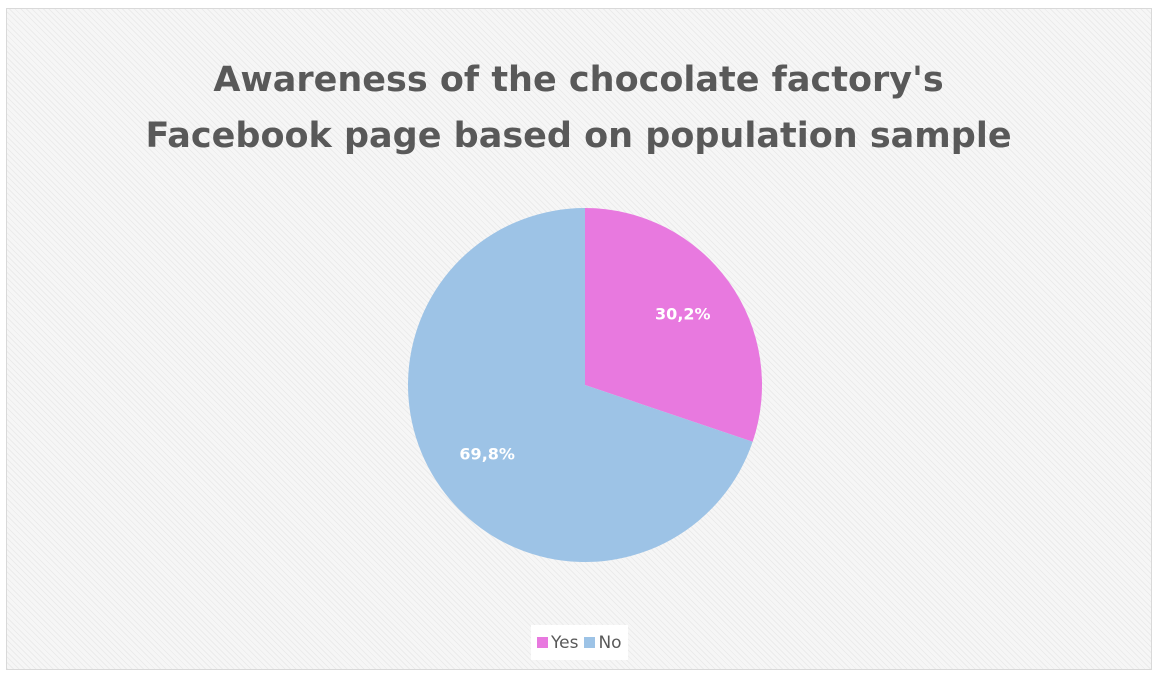 The height and width of the screenshot is (675, 1157). Describe the element at coordinates (579, 642) in the screenshot. I see `legend: Yes No` at that location.